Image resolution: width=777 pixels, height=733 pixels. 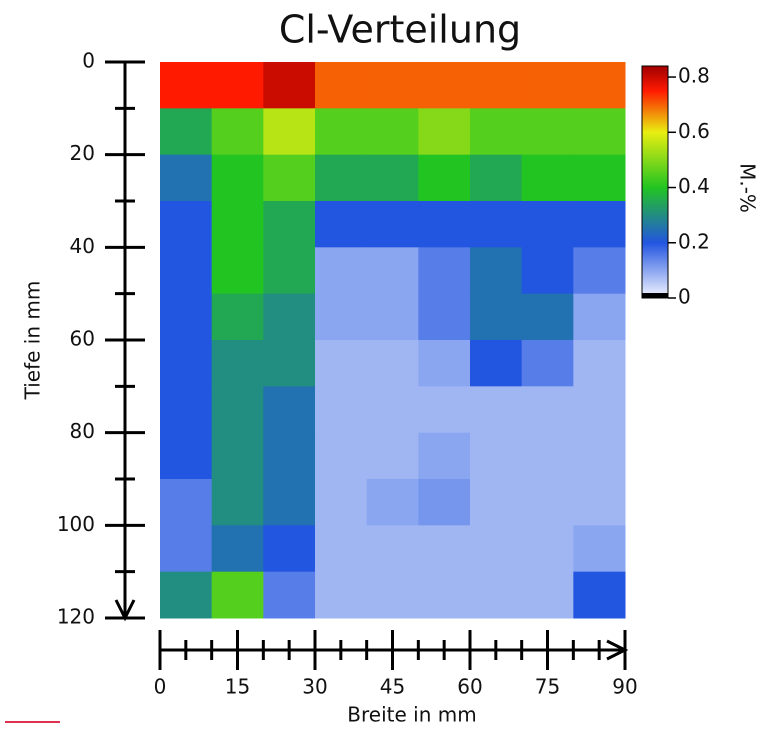 What do you see at coordinates (655, 182) in the screenshot?
I see `colorbar` at bounding box center [655, 182].